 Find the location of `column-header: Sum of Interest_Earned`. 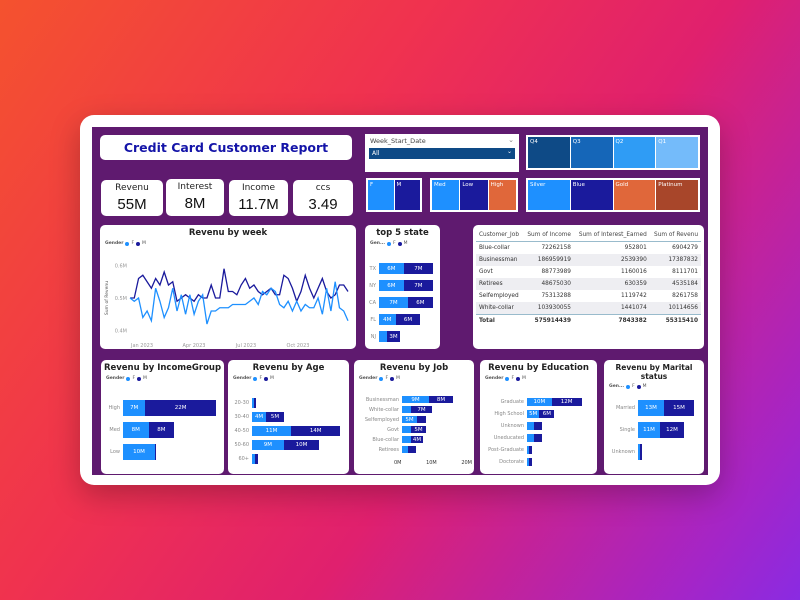

column-header: Sum of Interest_Earned is located at coordinates (611, 235).